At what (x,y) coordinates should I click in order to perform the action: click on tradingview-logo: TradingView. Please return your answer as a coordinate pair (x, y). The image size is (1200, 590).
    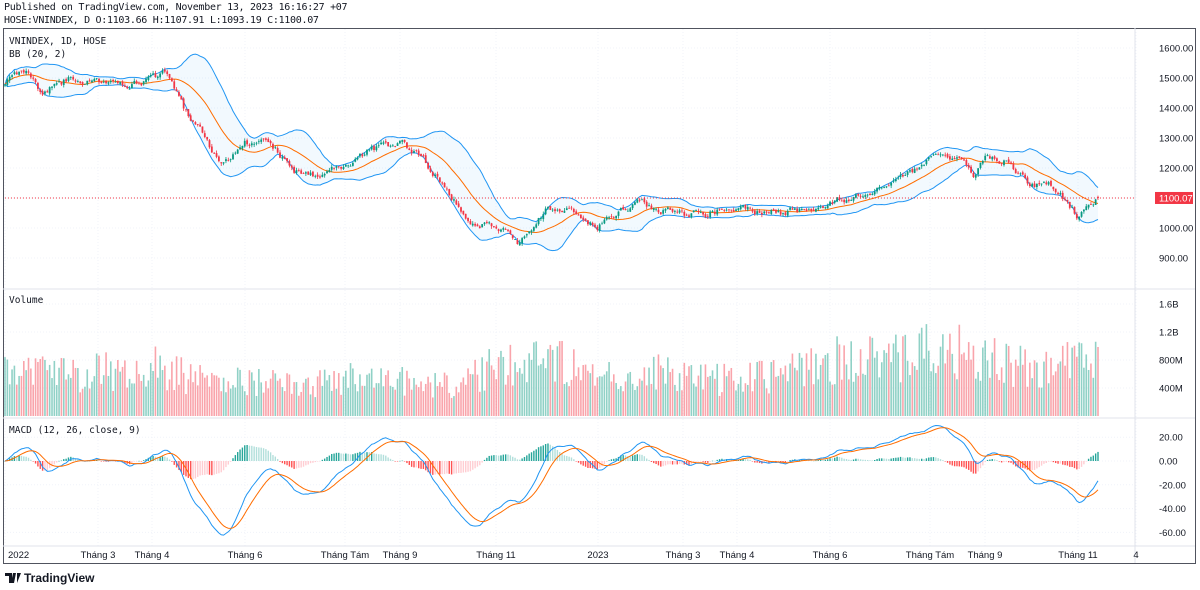
    Looking at the image, I should click on (49, 578).